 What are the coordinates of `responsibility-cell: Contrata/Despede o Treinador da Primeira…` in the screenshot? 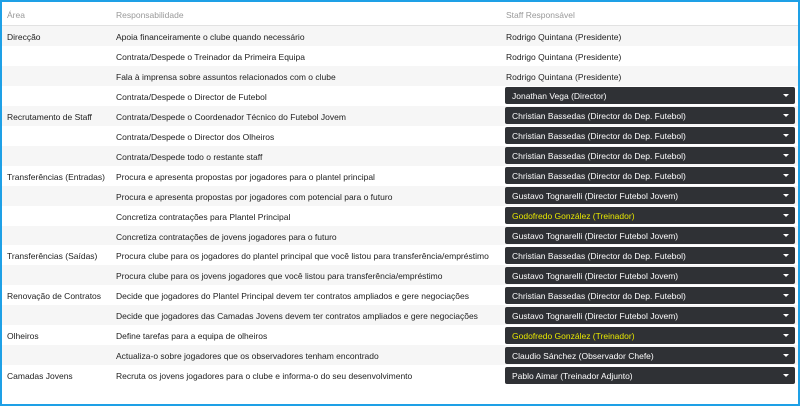 It's located at (210, 56).